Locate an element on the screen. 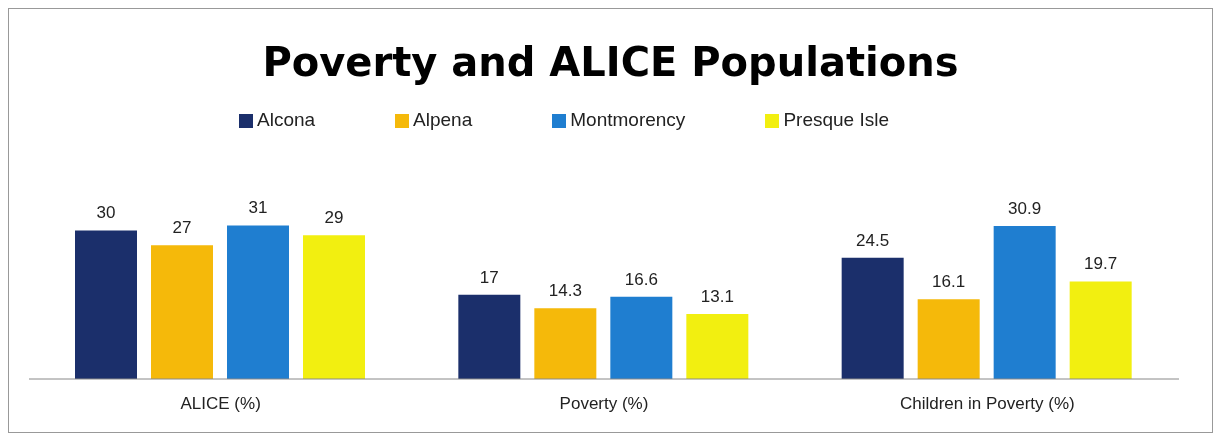 The width and height of the screenshot is (1225, 443). legend-label: Alpena is located at coordinates (443, 119).